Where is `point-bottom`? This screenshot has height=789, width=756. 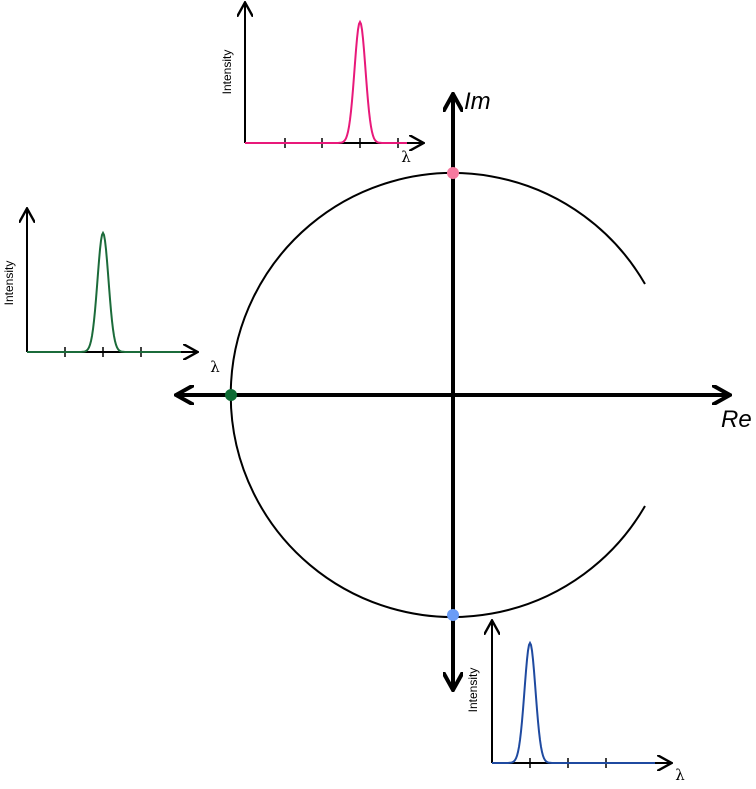
point-bottom is located at coordinates (453, 615).